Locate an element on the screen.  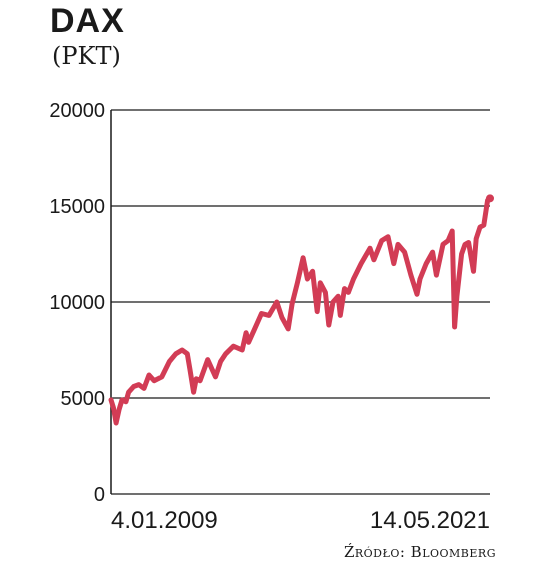
y-axis: 20000 15000 10000 5000 0 is located at coordinates (80, 303).